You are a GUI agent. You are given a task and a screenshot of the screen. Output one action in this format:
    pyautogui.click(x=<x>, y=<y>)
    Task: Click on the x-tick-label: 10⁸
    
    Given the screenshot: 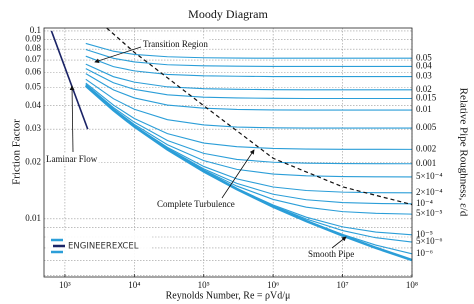 What is the action you would take?
    pyautogui.click(x=412, y=285)
    